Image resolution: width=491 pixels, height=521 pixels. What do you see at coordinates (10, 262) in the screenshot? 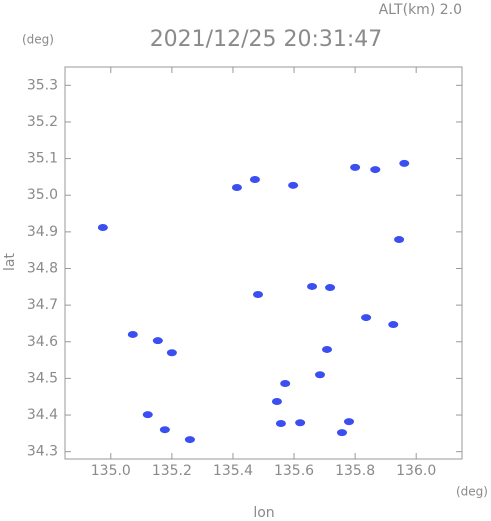
I see `y-axis-label: lat` at bounding box center [10, 262].